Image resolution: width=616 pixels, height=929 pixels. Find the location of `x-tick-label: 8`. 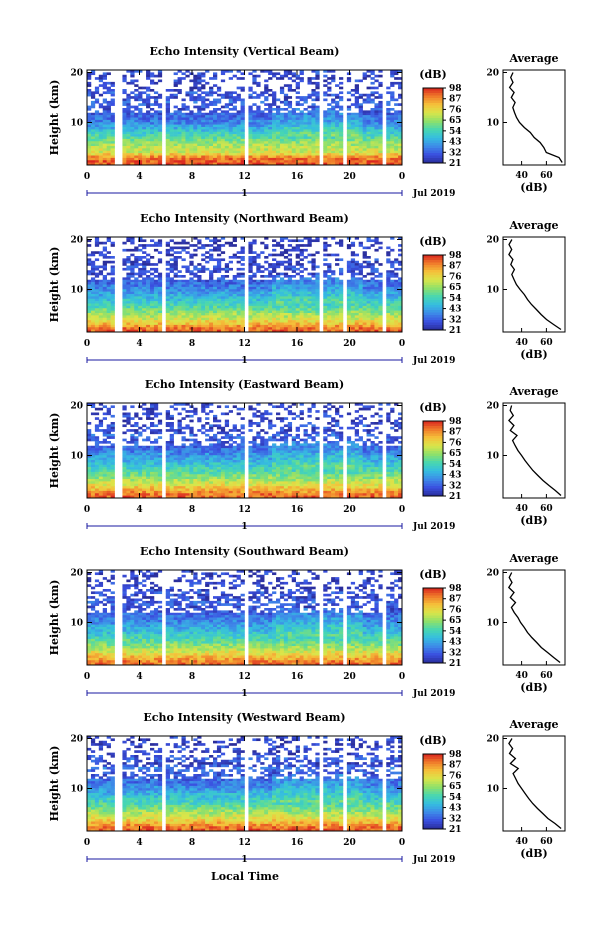

x-tick-label: 8 is located at coordinates (192, 510).